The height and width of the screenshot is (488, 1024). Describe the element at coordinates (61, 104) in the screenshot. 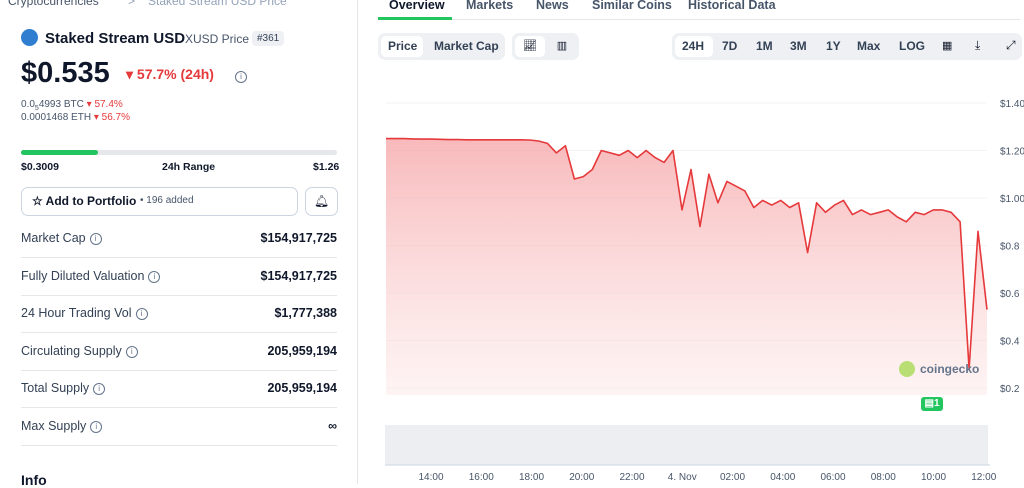

I see `btc-rest: 4993 BTC` at that location.